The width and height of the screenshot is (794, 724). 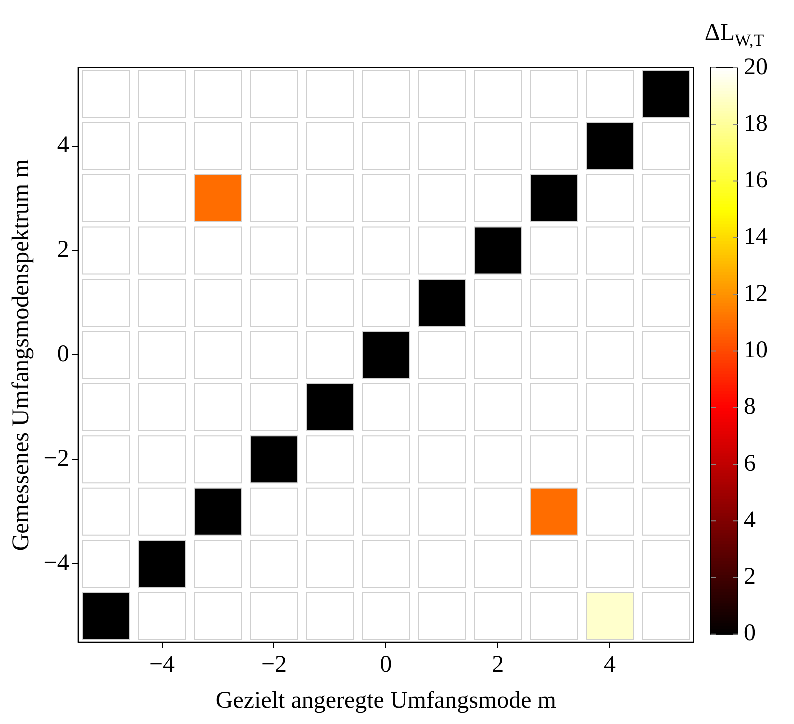 What do you see at coordinates (498, 665) in the screenshot?
I see `x-tick-label: 2` at bounding box center [498, 665].